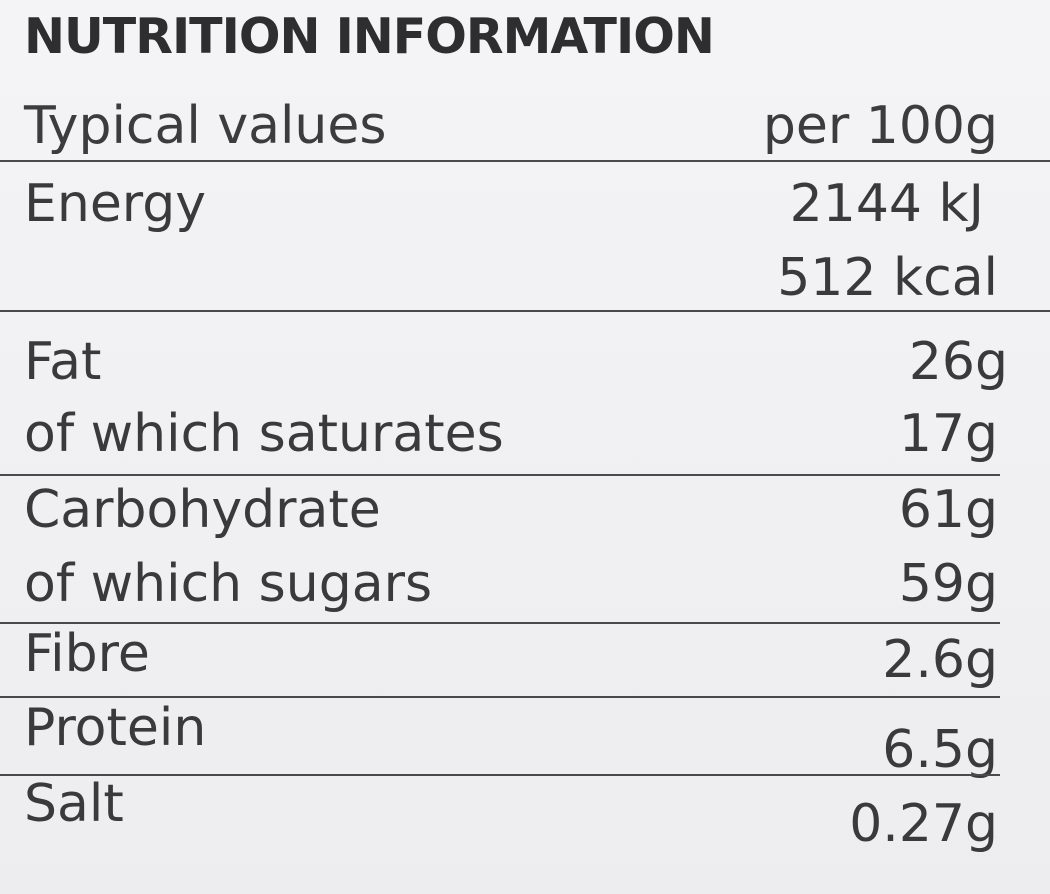 The width and height of the screenshot is (1050, 894). Describe the element at coordinates (525, 161) in the screenshot. I see `header-divider` at that location.